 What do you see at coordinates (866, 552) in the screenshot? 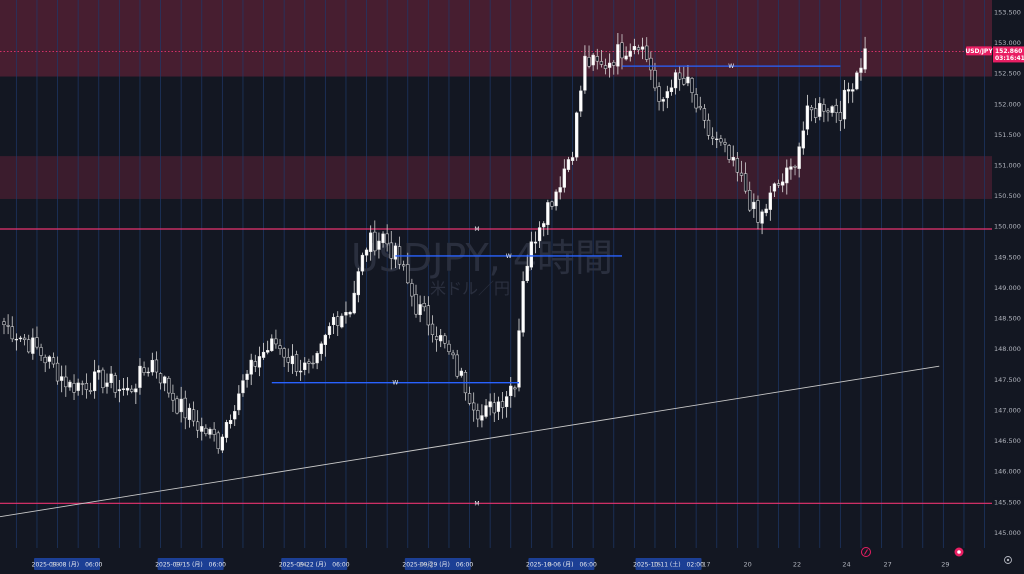
I see `alert-icon` at bounding box center [866, 552].